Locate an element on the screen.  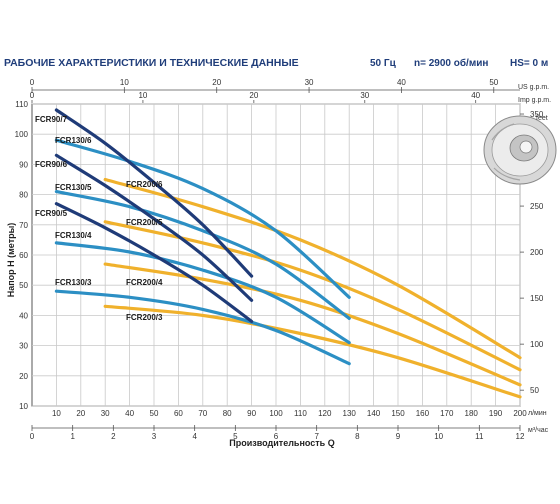
m3h-tick-label: 2 is located at coordinates (113, 436).